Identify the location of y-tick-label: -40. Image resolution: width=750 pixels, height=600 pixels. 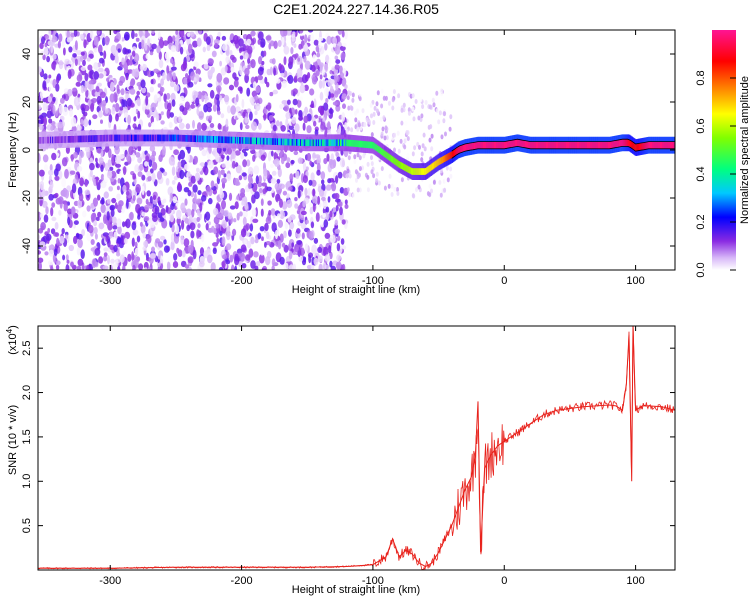
(27, 246).